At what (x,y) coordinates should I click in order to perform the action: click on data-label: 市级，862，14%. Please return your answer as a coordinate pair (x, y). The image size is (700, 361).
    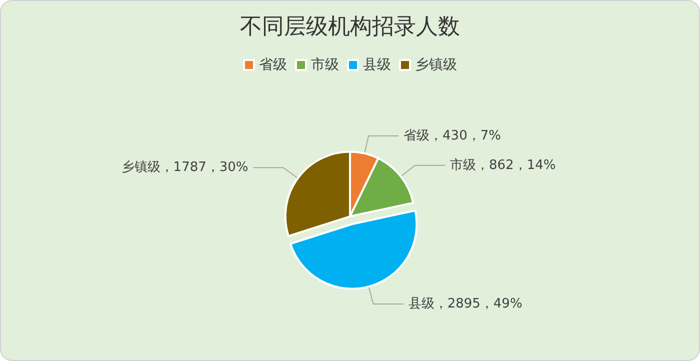
    Looking at the image, I should click on (503, 165).